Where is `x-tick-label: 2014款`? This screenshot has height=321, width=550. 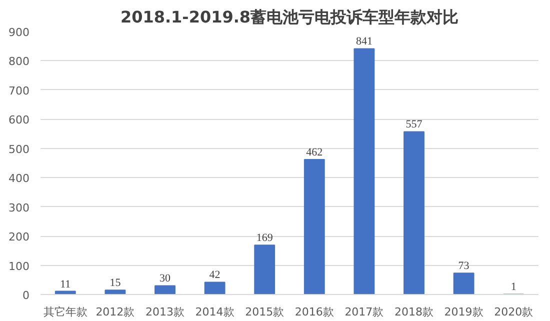
x-tick-label: 2014款 is located at coordinates (214, 312).